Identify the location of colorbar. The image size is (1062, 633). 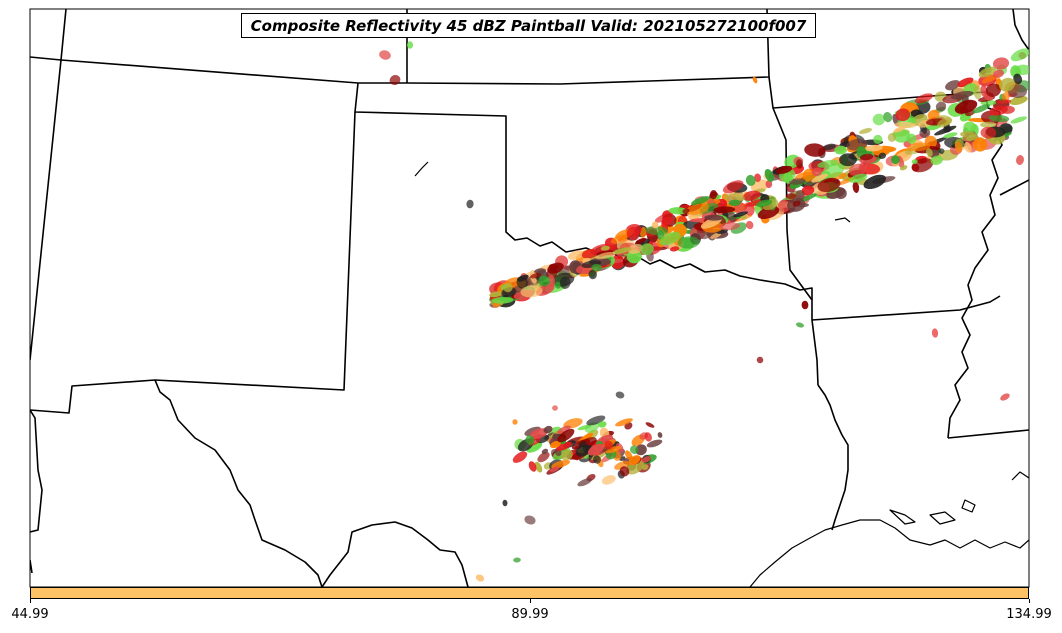
(529, 593).